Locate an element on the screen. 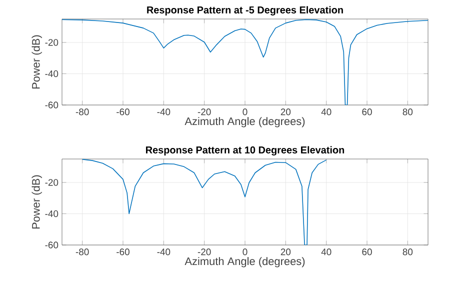 This screenshot has width=474, height=285. chart-title: Response Pattern at -5 Degrees Elevation is located at coordinates (245, 11).